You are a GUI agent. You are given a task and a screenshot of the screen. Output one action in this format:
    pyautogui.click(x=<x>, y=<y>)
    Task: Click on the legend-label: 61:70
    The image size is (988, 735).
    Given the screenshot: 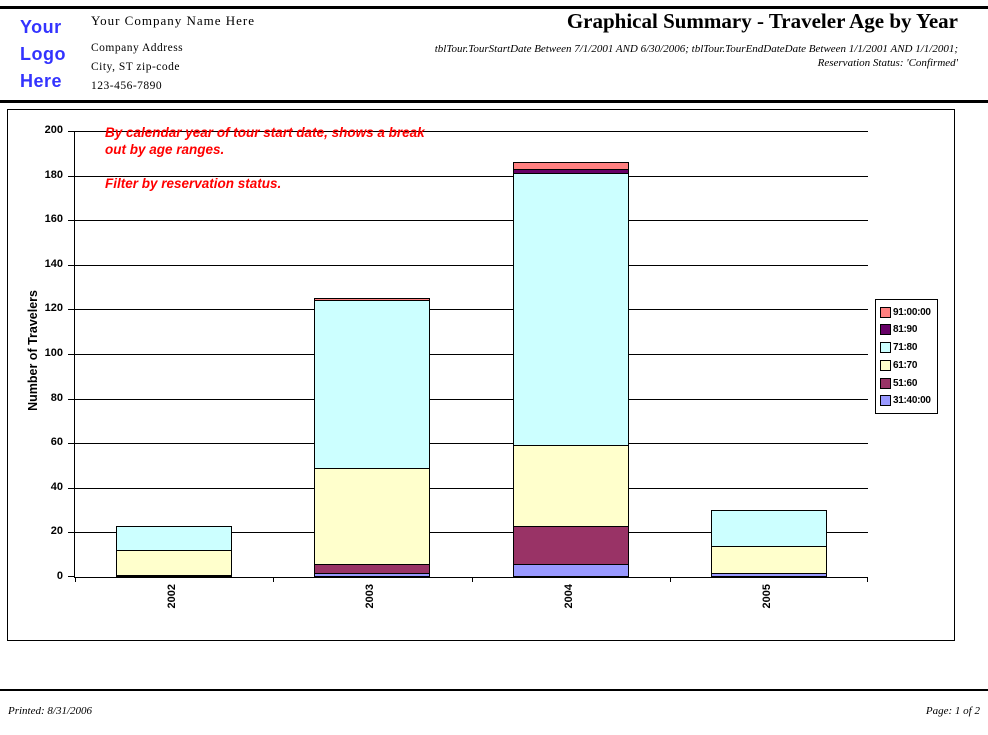 What is the action you would take?
    pyautogui.click(x=905, y=365)
    